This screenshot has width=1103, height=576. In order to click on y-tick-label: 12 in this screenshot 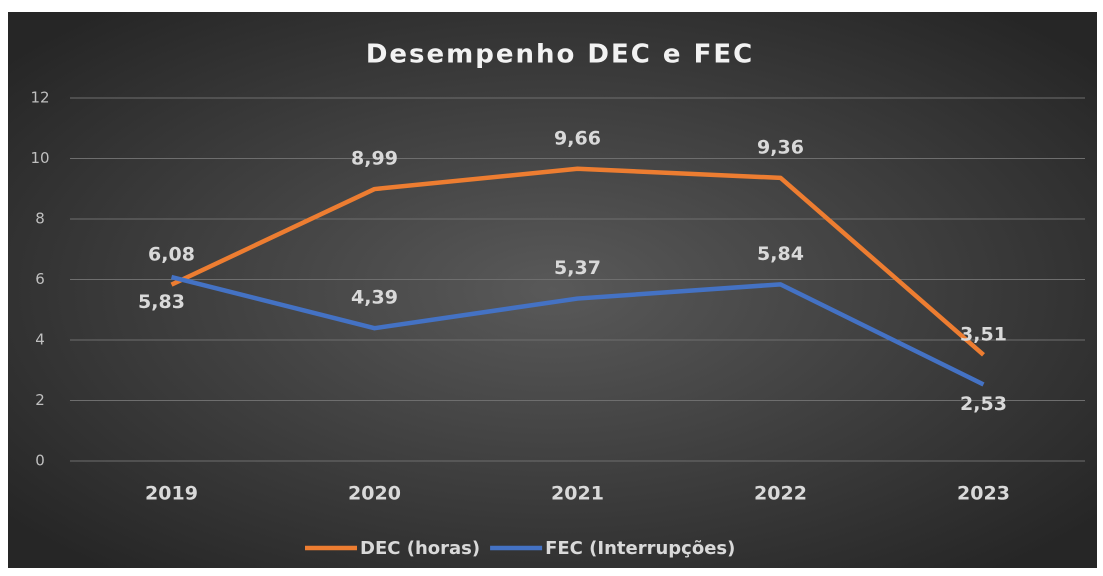, I will do `click(39, 98)`.